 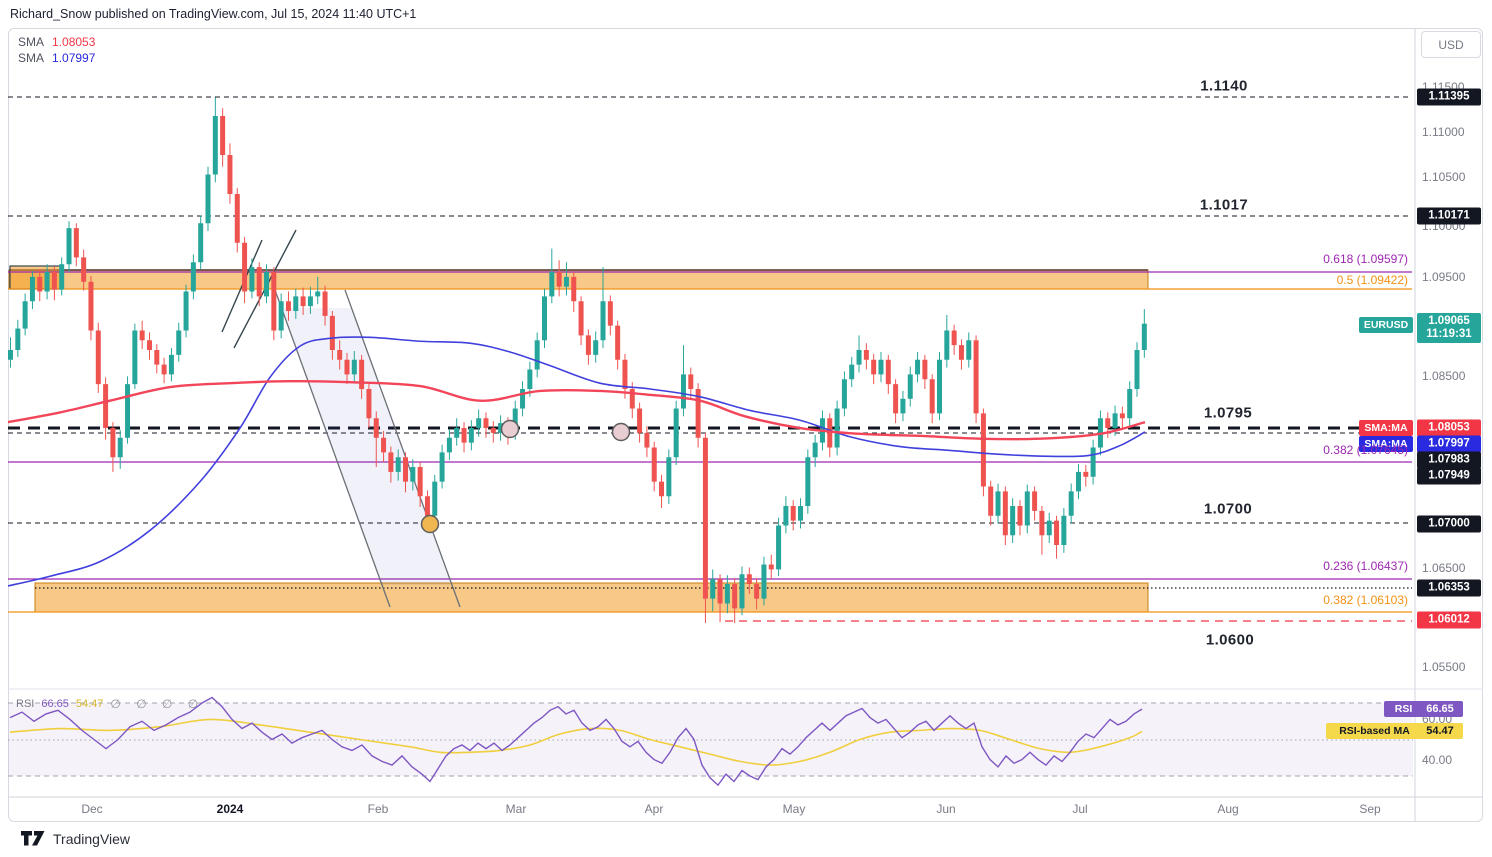 What do you see at coordinates (1449, 412) in the screenshot?
I see `price-axis` at bounding box center [1449, 412].